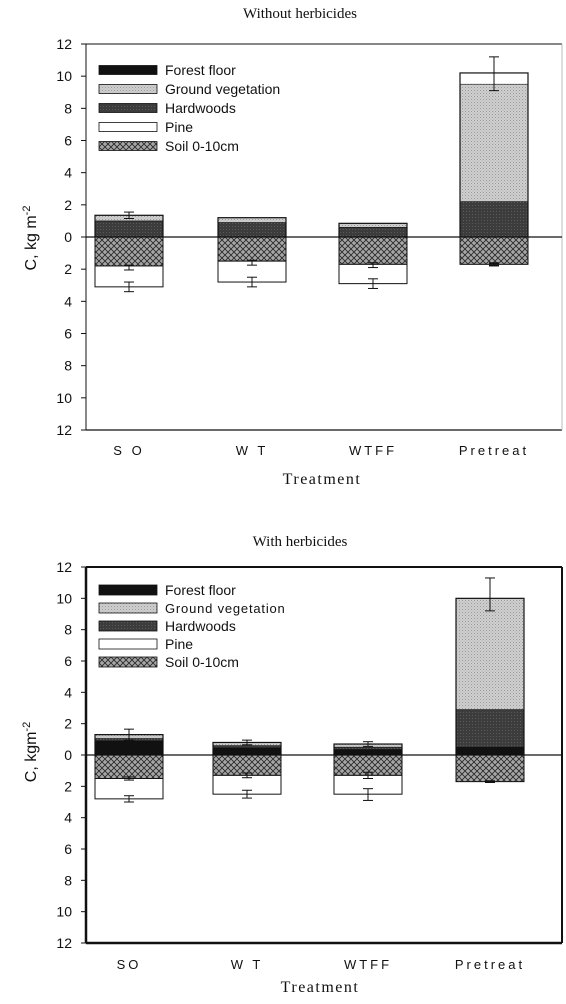 The width and height of the screenshot is (566, 1004). I want to click on legend-item-soil: Soil 0-10cm, so click(168, 662).